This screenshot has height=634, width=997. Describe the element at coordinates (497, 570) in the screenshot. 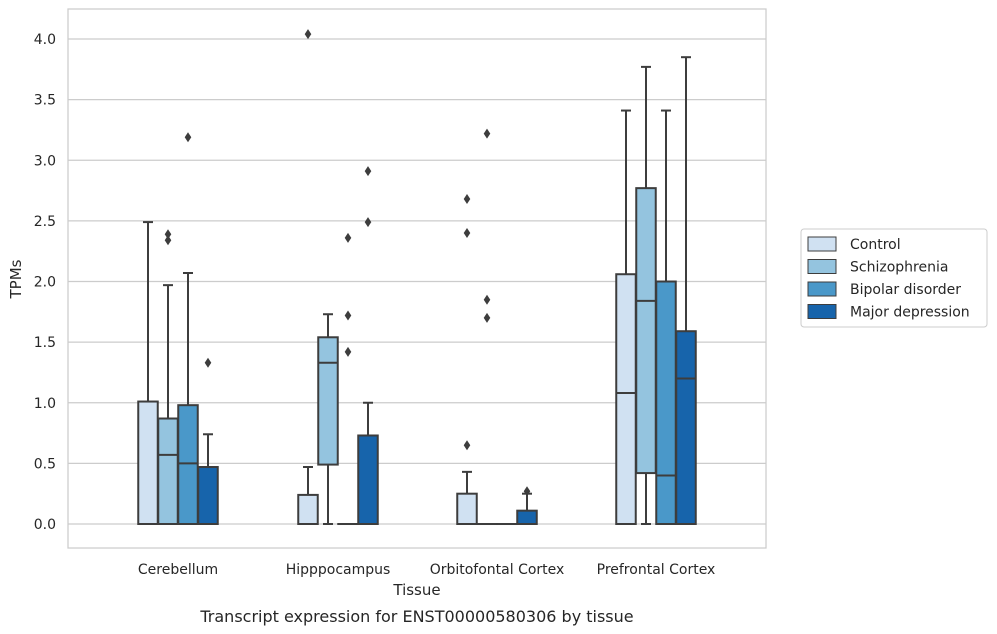

I see `x-tick-label: Orbitofontal Cortex` at that location.